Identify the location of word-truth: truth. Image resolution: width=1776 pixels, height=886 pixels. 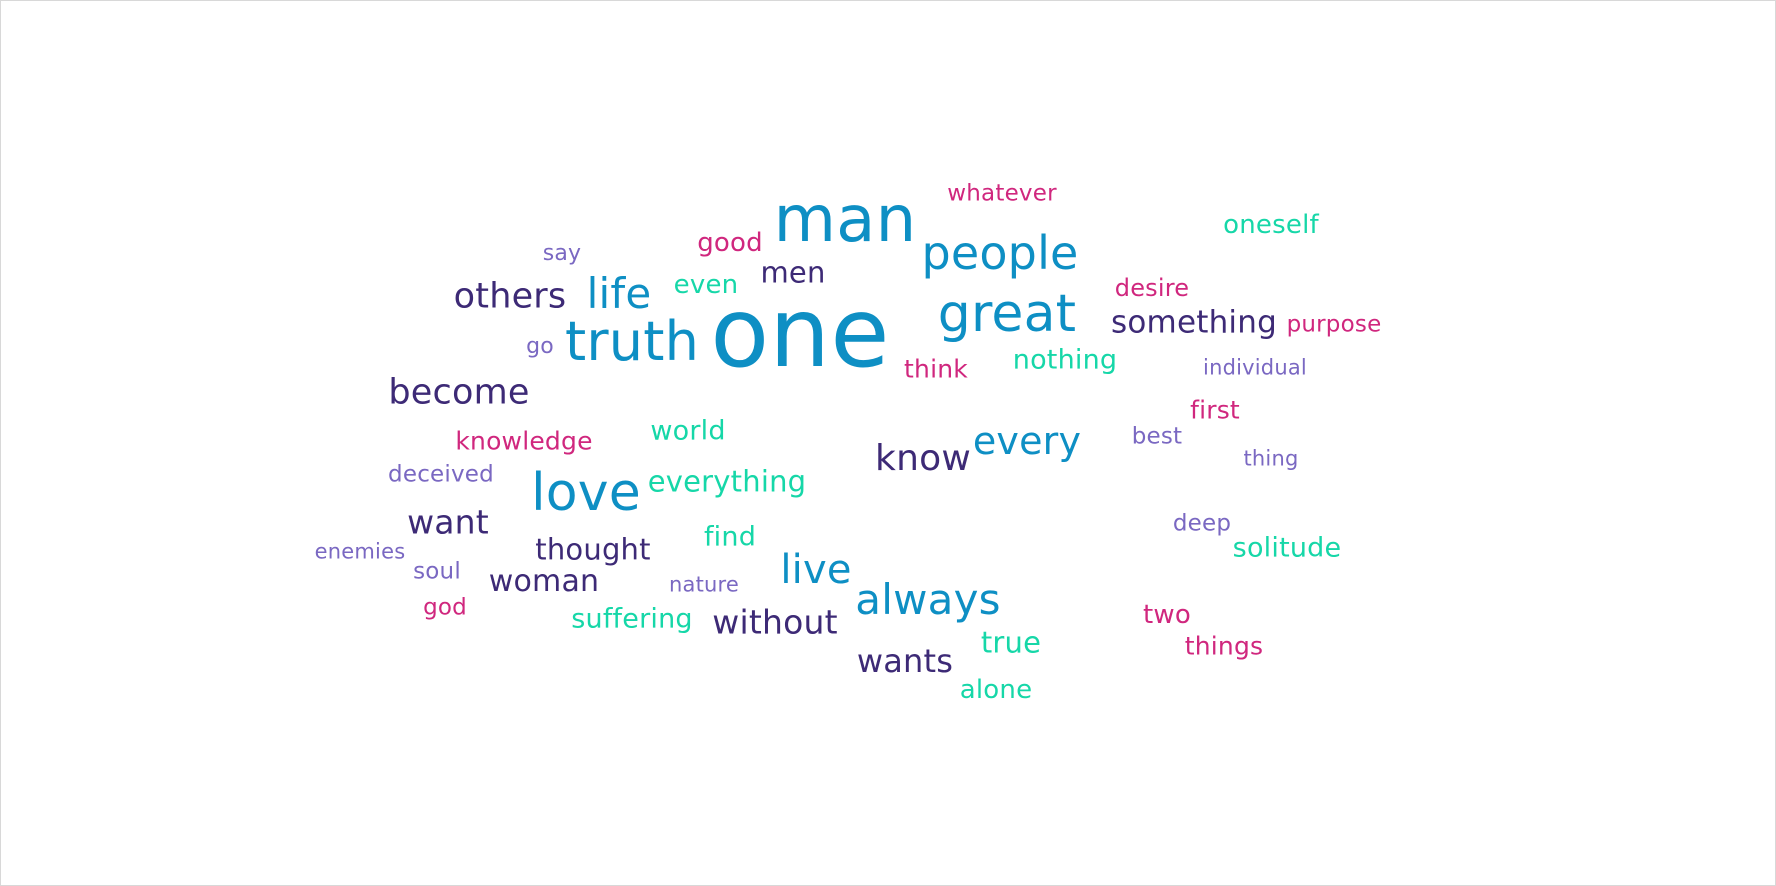
(632, 341).